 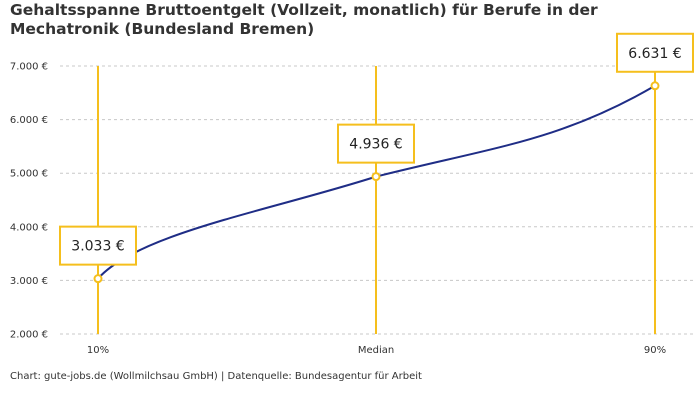 What do you see at coordinates (98, 350) in the screenshot?
I see `x-tick-label: 10%` at bounding box center [98, 350].